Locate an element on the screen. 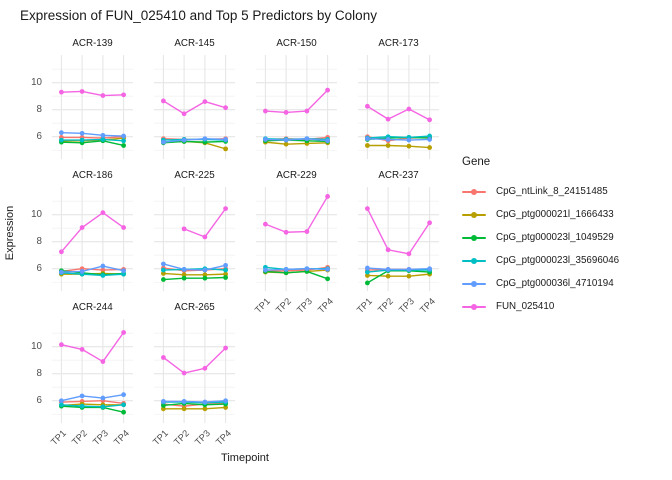 This screenshot has height=480, width=672. y-tick-label: 8 is located at coordinates (39, 241).